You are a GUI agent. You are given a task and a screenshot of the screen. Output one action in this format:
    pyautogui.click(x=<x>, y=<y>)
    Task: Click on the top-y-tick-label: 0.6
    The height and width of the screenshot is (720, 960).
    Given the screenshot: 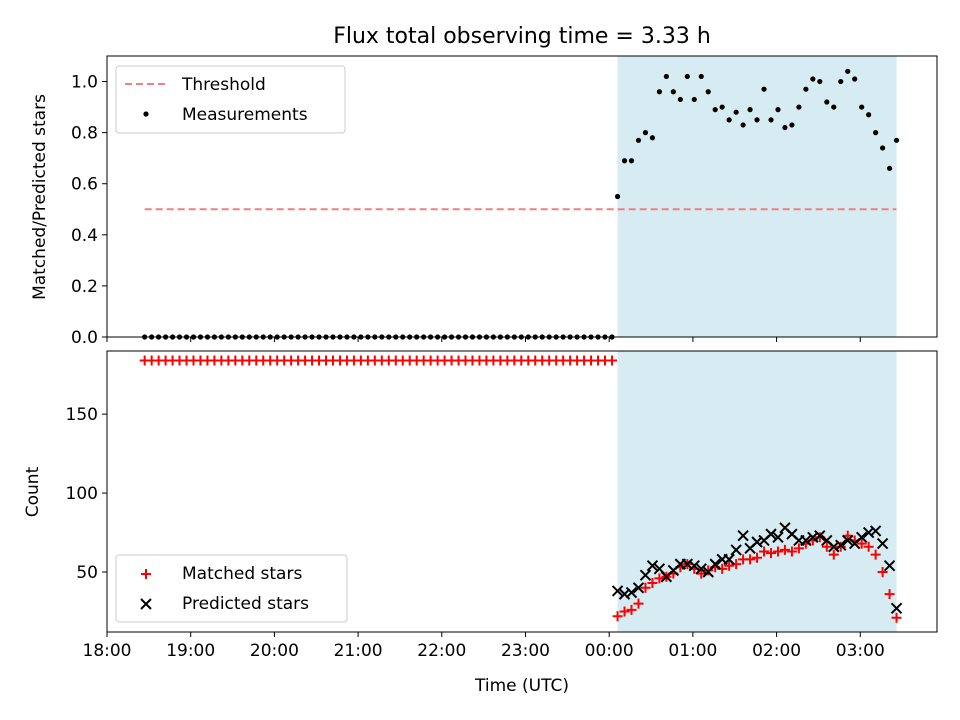 What is the action you would take?
    pyautogui.click(x=84, y=185)
    